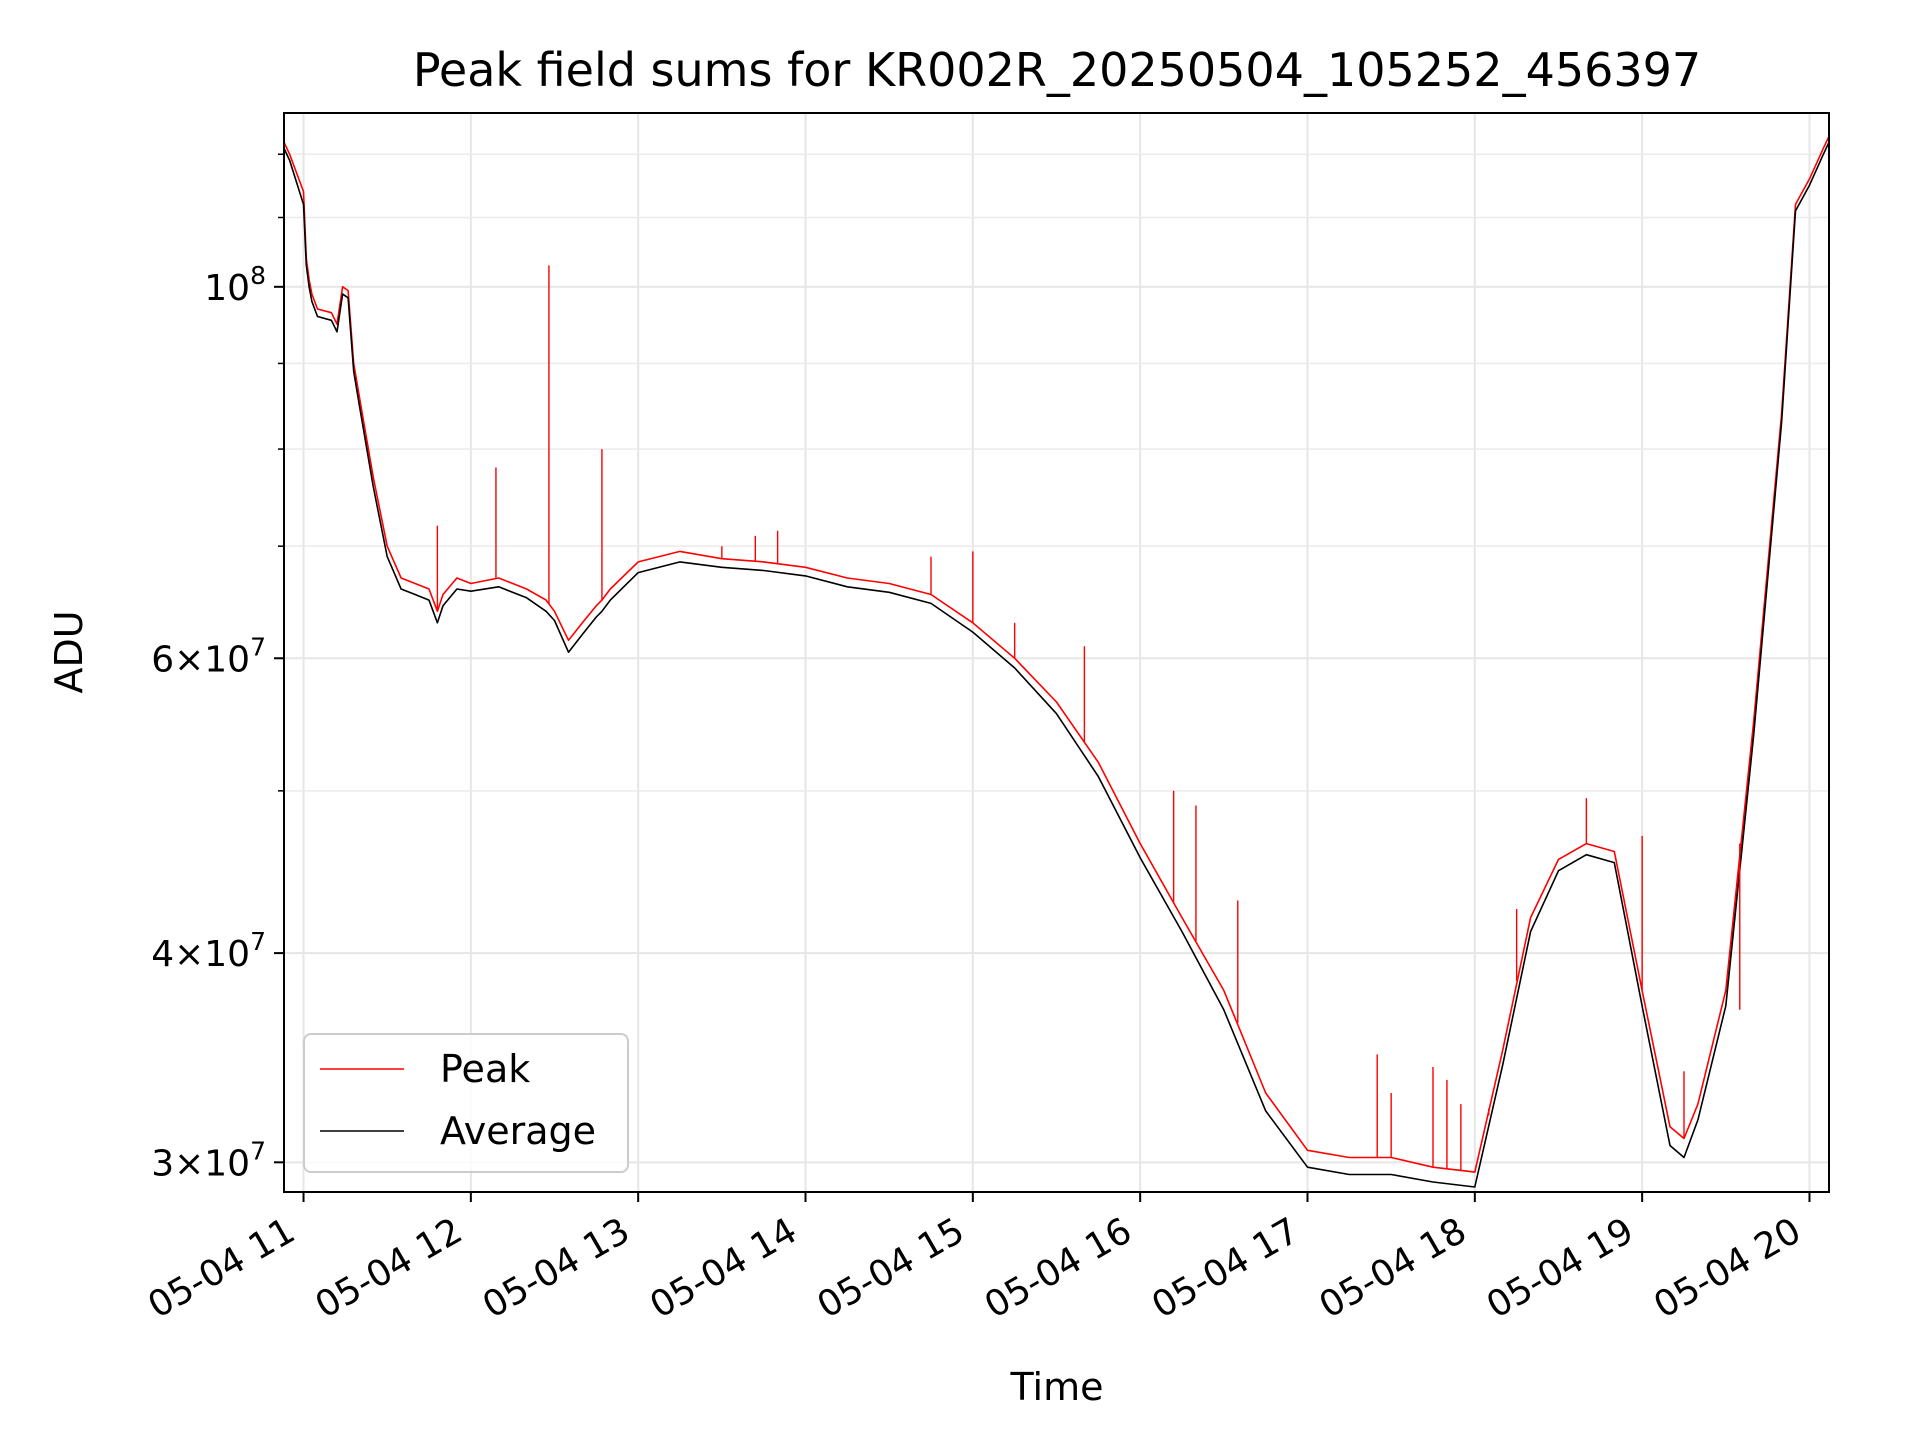 The width and height of the screenshot is (1920, 1440). Describe the element at coordinates (235, 285) in the screenshot. I see `y-tick-label: 108` at that location.